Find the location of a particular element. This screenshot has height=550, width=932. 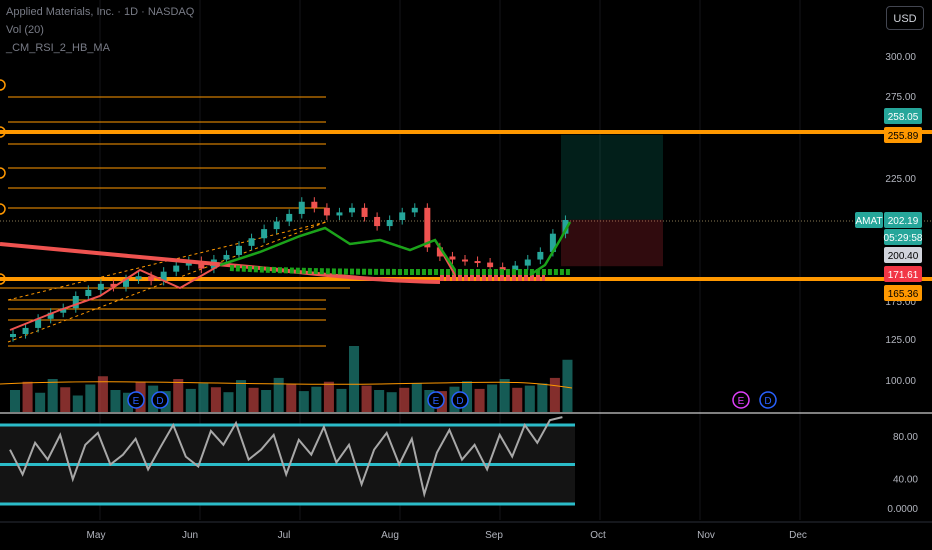

price-tag: 200.40 is located at coordinates (903, 255).